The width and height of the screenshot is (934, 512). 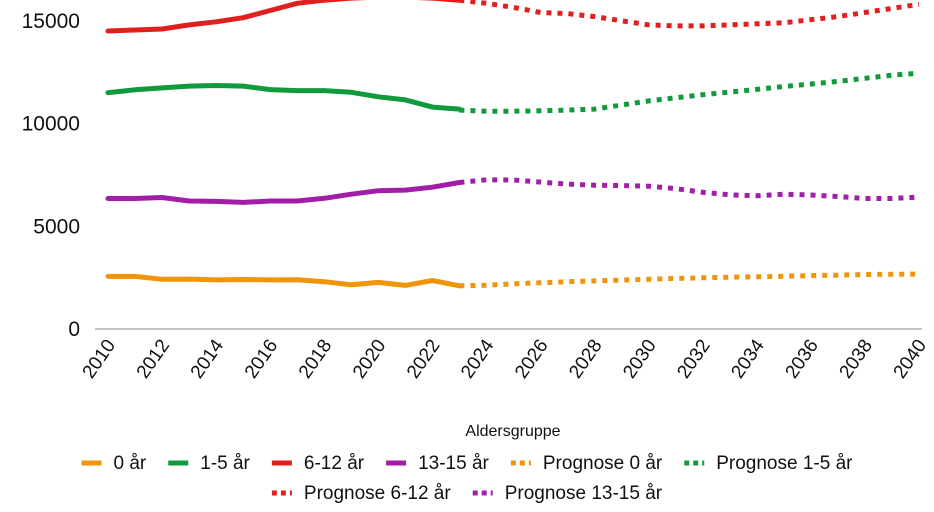 What do you see at coordinates (512, 431) in the screenshot?
I see `x-axis-title: Aldersgruppe` at bounding box center [512, 431].